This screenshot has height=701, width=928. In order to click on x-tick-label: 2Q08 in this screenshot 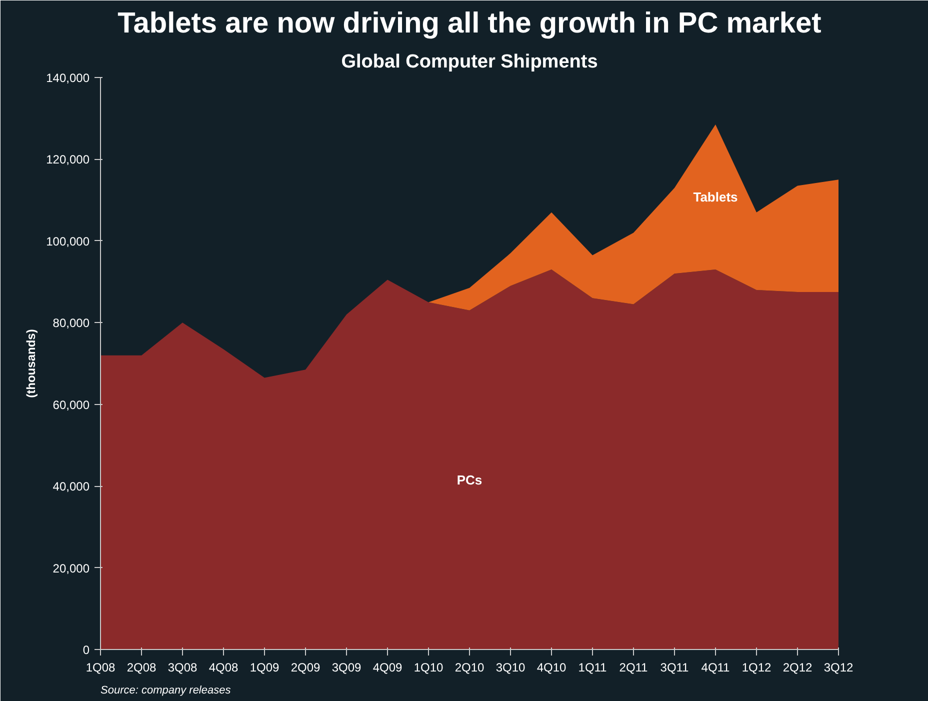, I will do `click(141, 667)`.